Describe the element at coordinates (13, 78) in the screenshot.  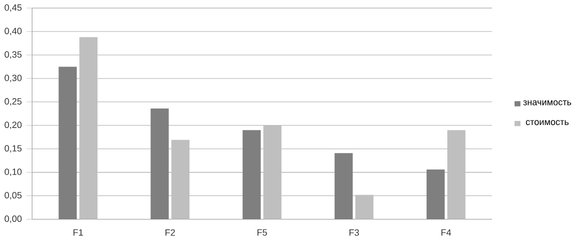
I see `y-tick-label: 0,30` at that location.